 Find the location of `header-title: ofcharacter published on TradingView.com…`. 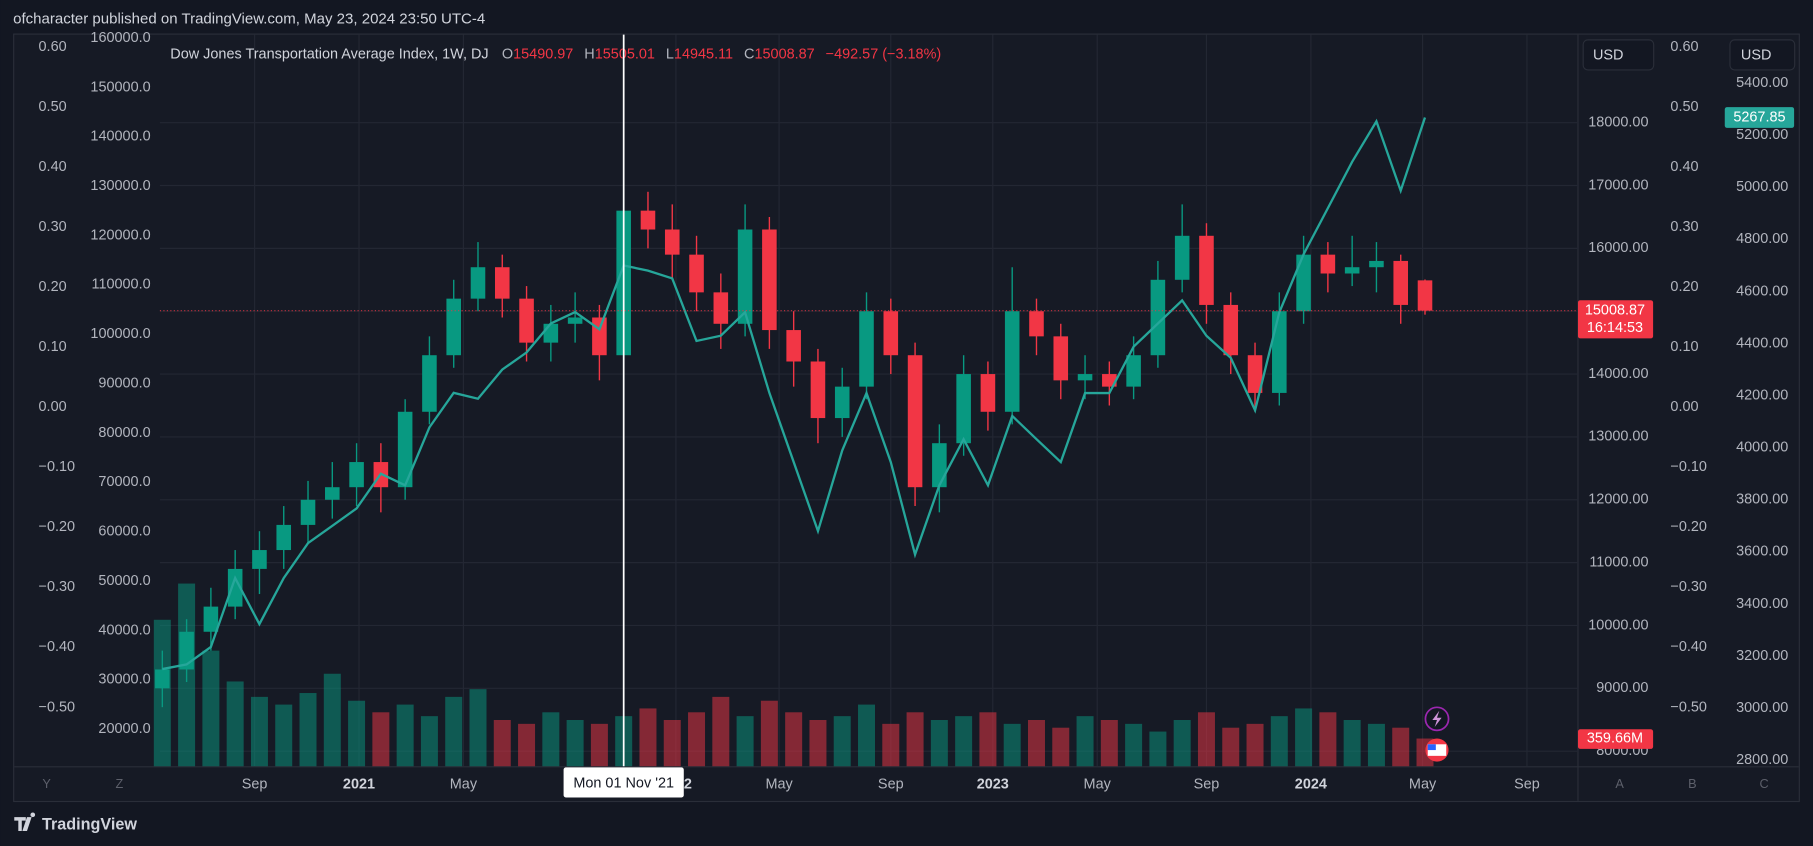

header-title: ofcharacter published on TradingView.com… is located at coordinates (249, 19).